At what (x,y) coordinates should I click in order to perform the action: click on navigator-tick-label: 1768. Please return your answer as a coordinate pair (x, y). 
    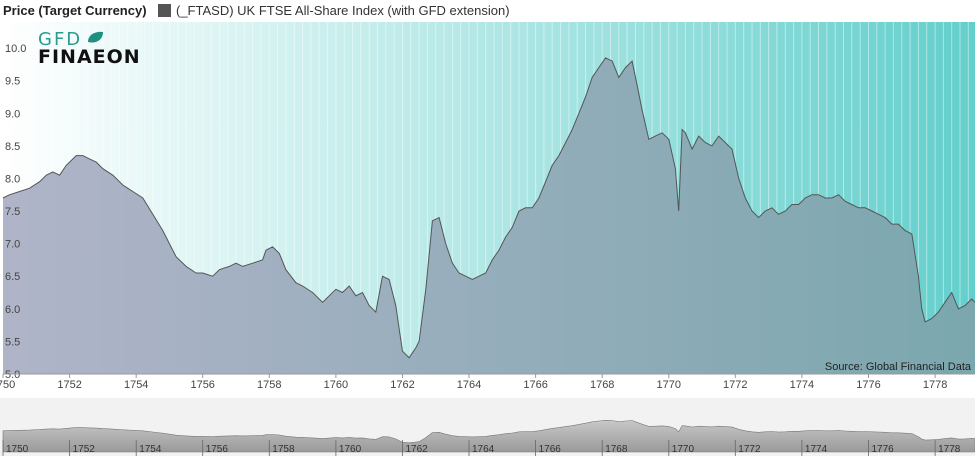
    Looking at the image, I should click on (616, 449).